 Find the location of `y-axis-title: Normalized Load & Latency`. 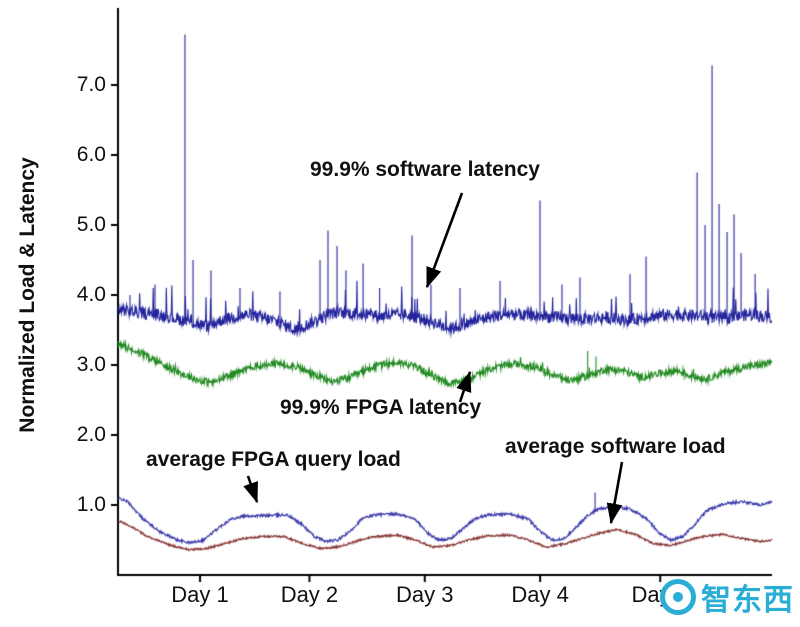

y-axis-title: Normalized Load & Latency is located at coordinates (27, 295).